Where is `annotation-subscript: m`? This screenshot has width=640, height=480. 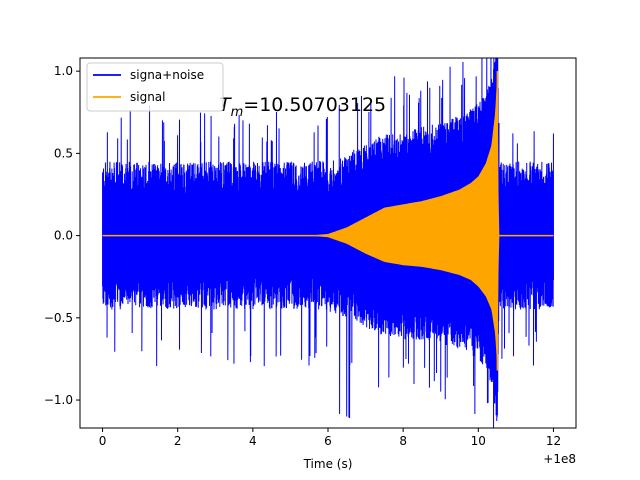
annotation-subscript: m is located at coordinates (237, 112).